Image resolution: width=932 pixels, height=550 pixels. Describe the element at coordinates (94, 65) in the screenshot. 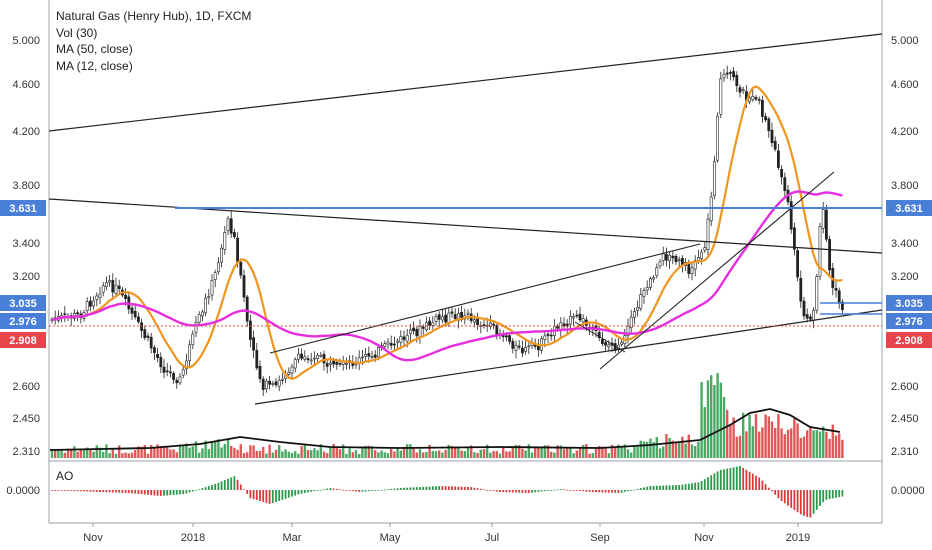

I see `legend-ma12: MA (12, close)` at that location.